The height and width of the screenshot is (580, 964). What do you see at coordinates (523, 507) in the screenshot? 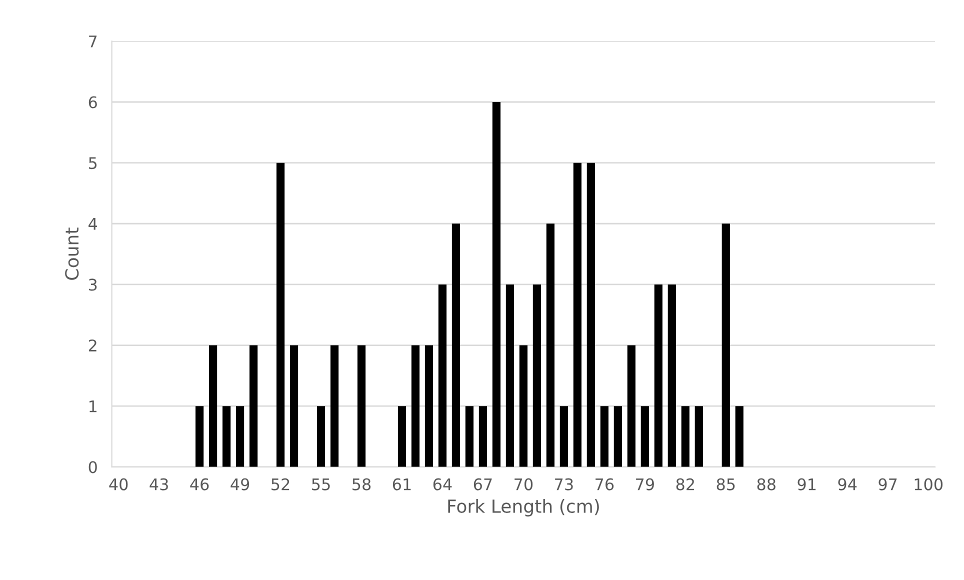
I see `x-axis-title: Fork Length (cm)` at bounding box center [523, 507].